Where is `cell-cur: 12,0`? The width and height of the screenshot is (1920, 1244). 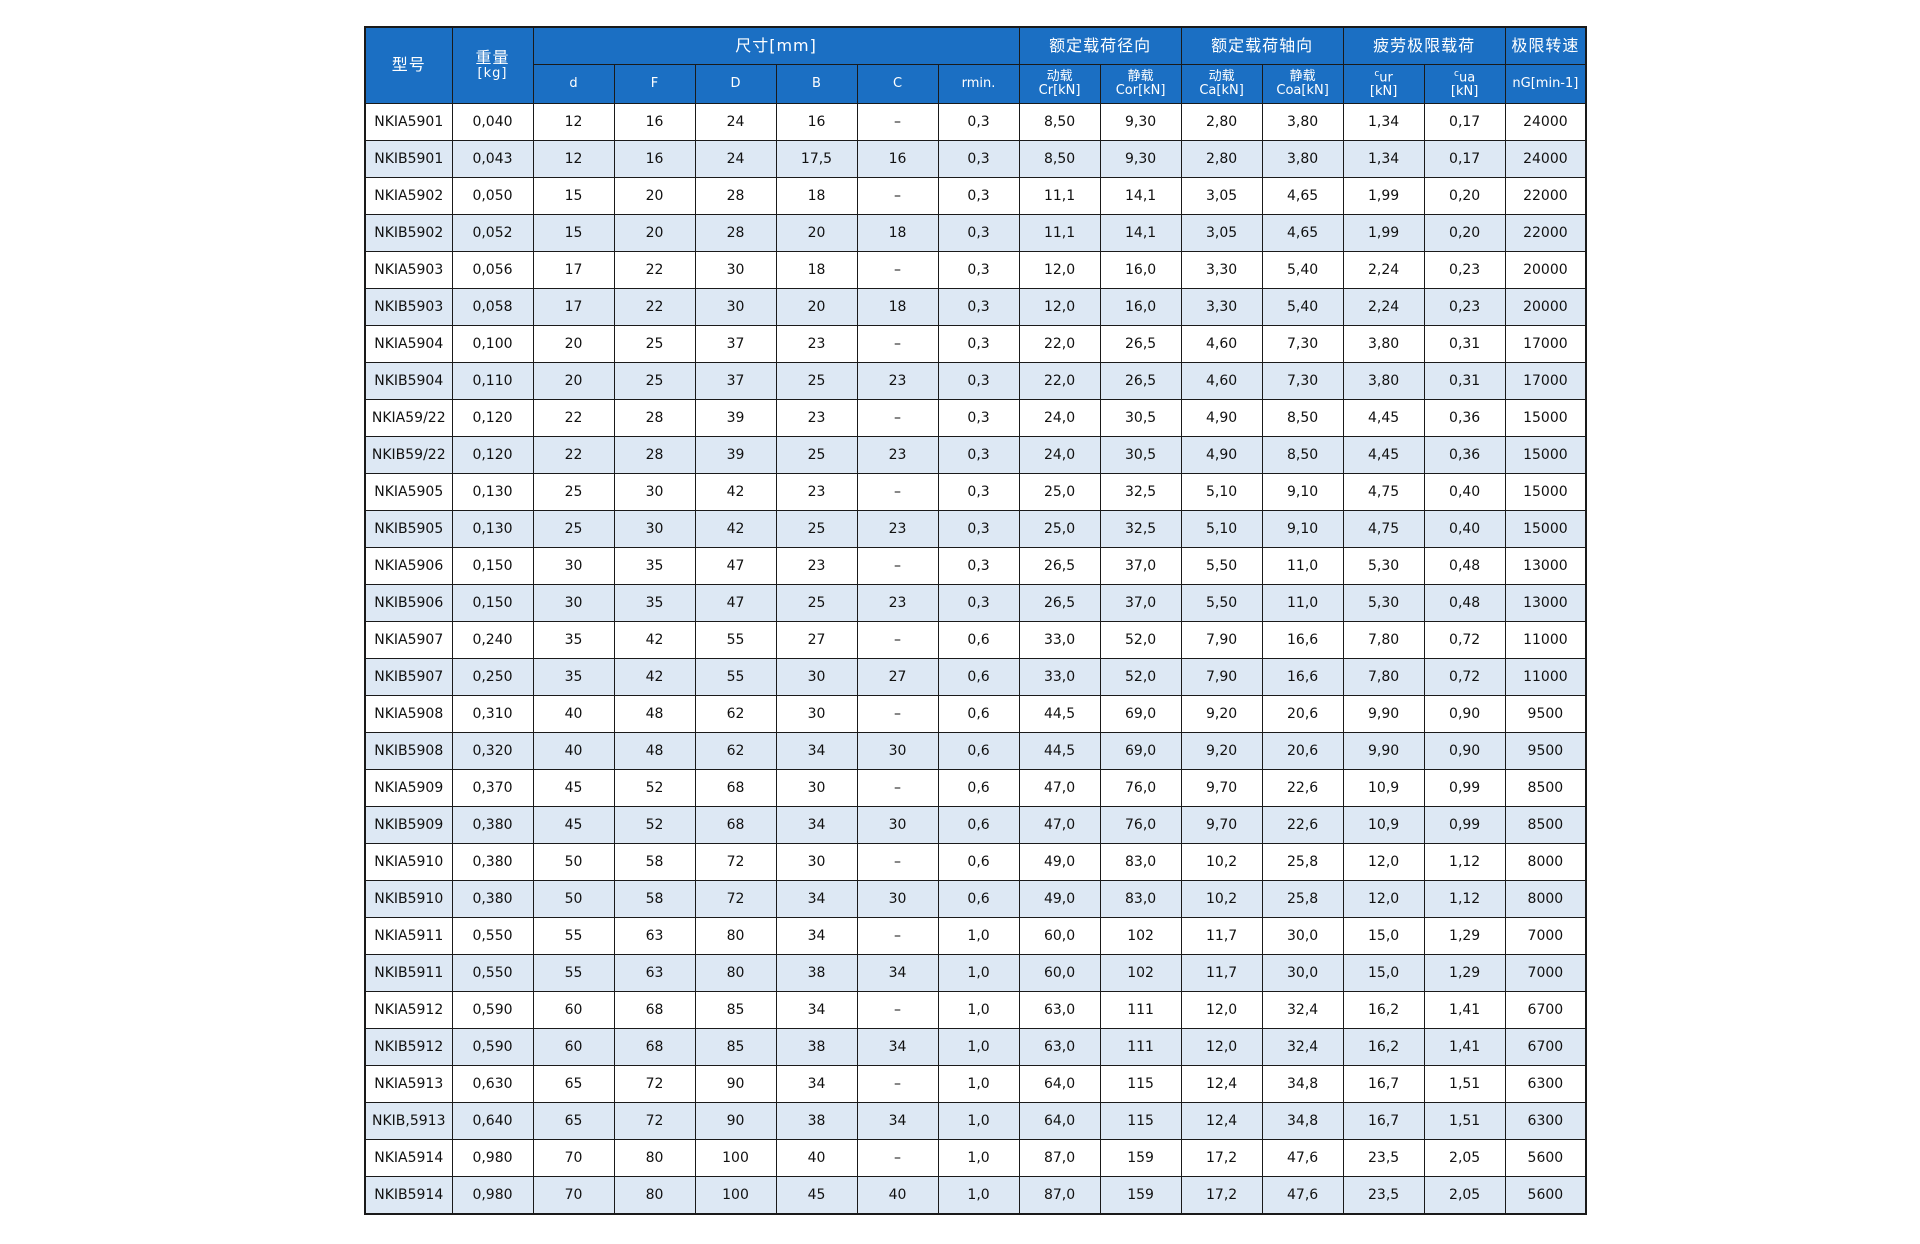
cell-cur: 12,0 is located at coordinates (1383, 899).